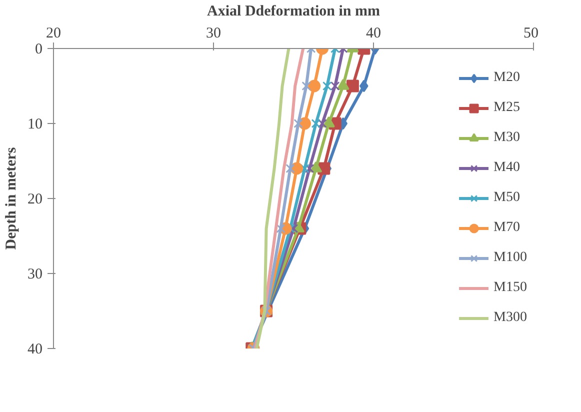 The width and height of the screenshot is (581, 412). What do you see at coordinates (35, 124) in the screenshot?
I see `y-tick-label: 10` at bounding box center [35, 124].